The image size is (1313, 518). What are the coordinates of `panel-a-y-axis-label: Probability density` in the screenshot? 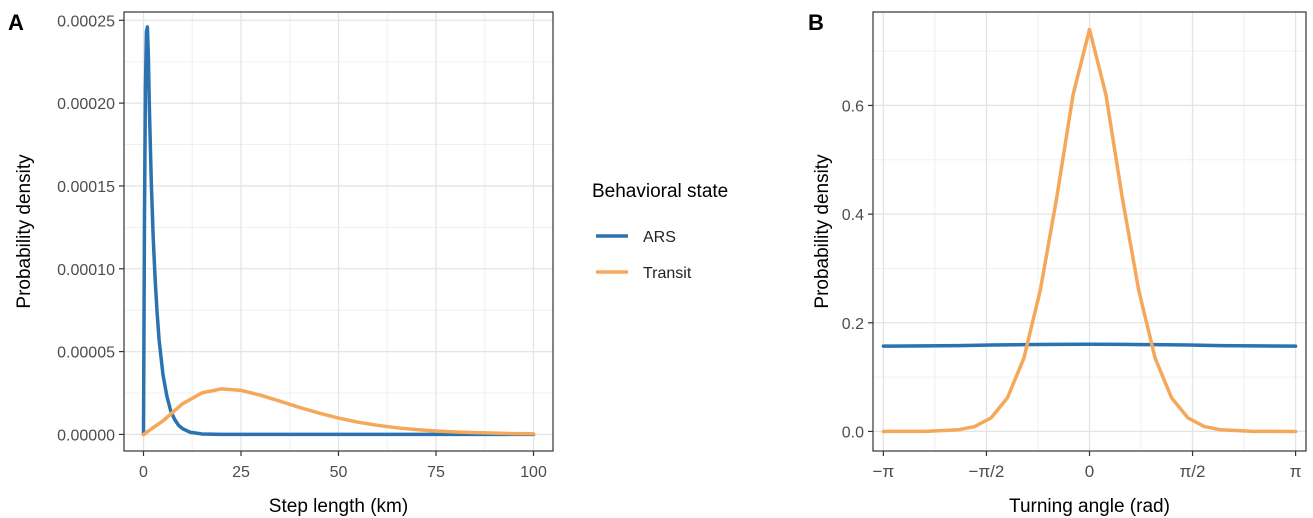 It's located at (24, 231).